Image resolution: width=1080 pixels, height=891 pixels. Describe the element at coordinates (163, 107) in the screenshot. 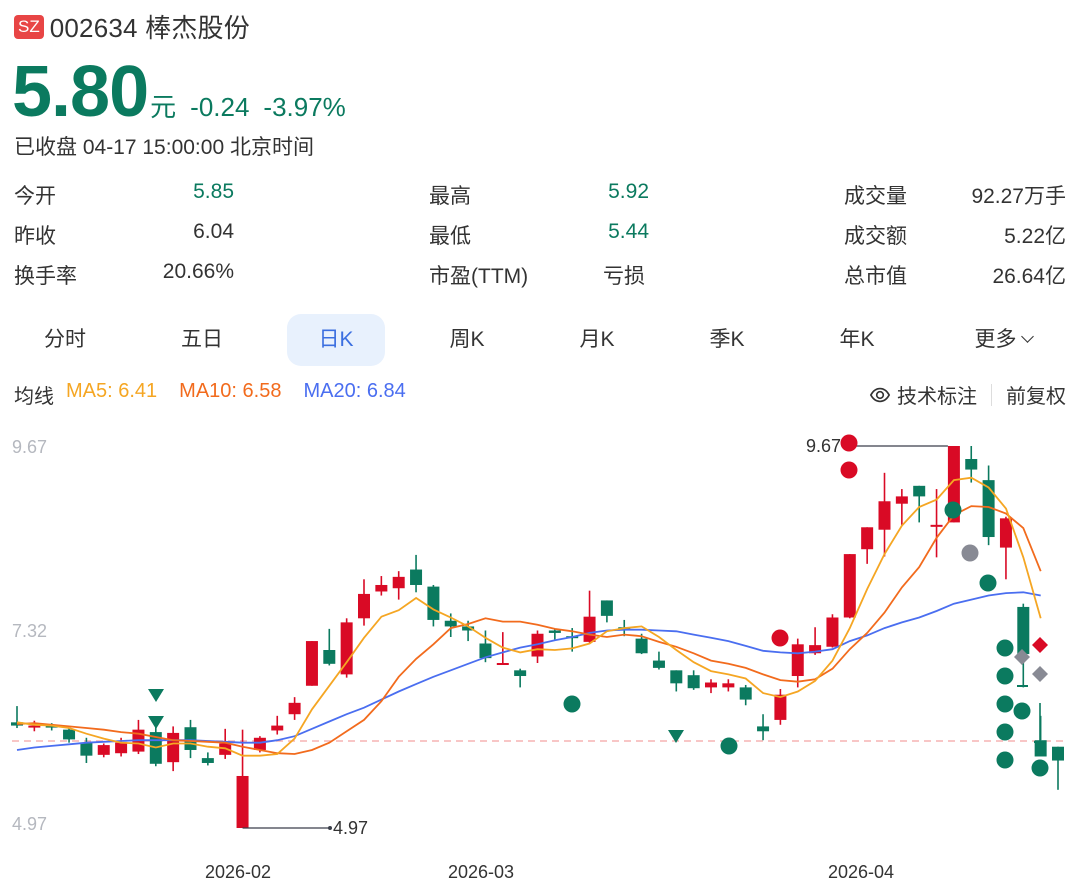

I see `price-unit: 元` at that location.